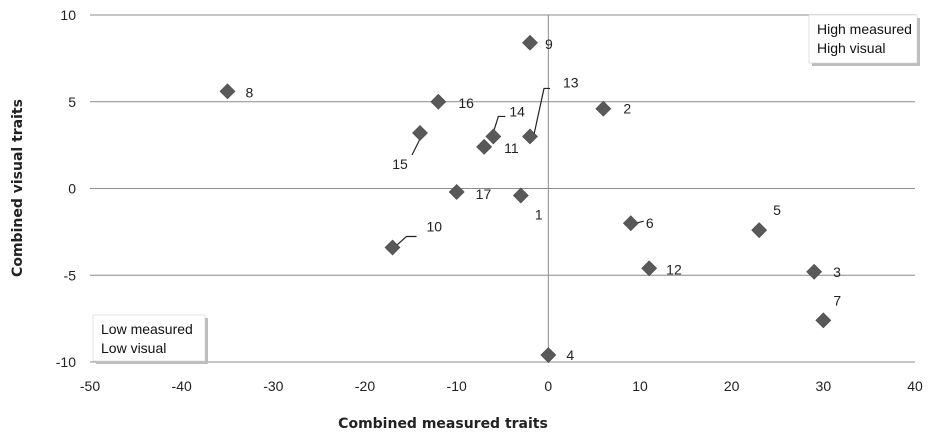 This screenshot has height=436, width=930. I want to click on x-axis-title: Combined measured traits, so click(443, 424).